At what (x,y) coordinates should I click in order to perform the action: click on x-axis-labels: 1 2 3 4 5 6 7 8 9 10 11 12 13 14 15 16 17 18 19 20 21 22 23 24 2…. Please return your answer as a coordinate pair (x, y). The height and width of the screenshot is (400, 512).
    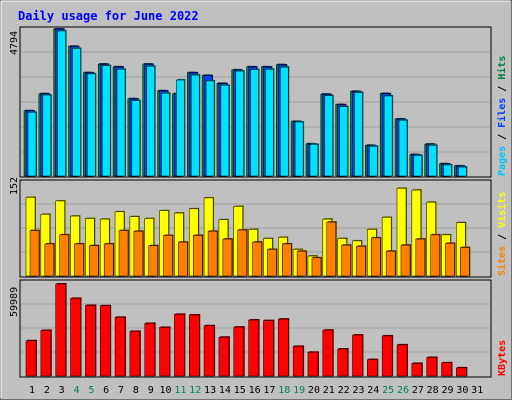
    Looking at the image, I should click on (256, 390).